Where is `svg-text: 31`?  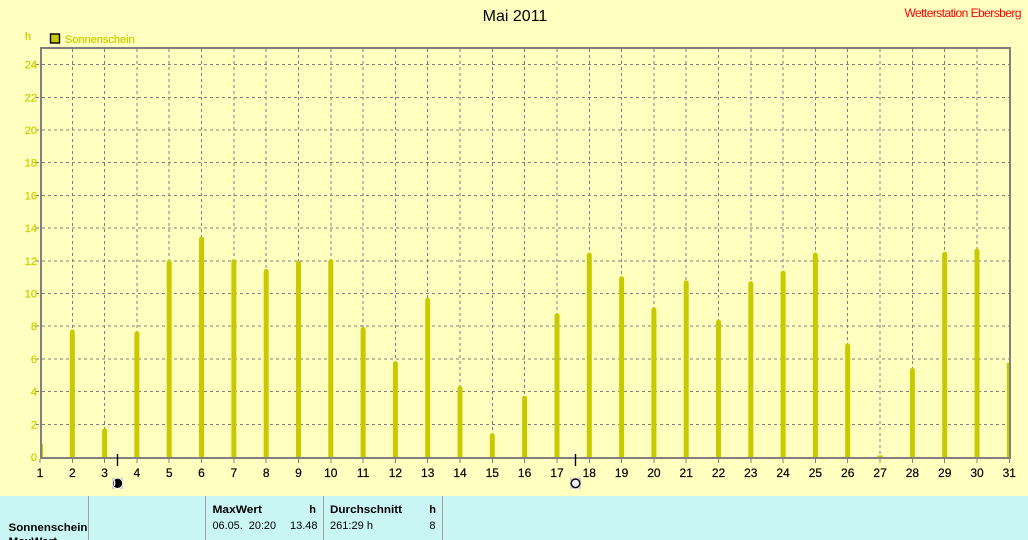
svg-text: 31 is located at coordinates (1010, 473).